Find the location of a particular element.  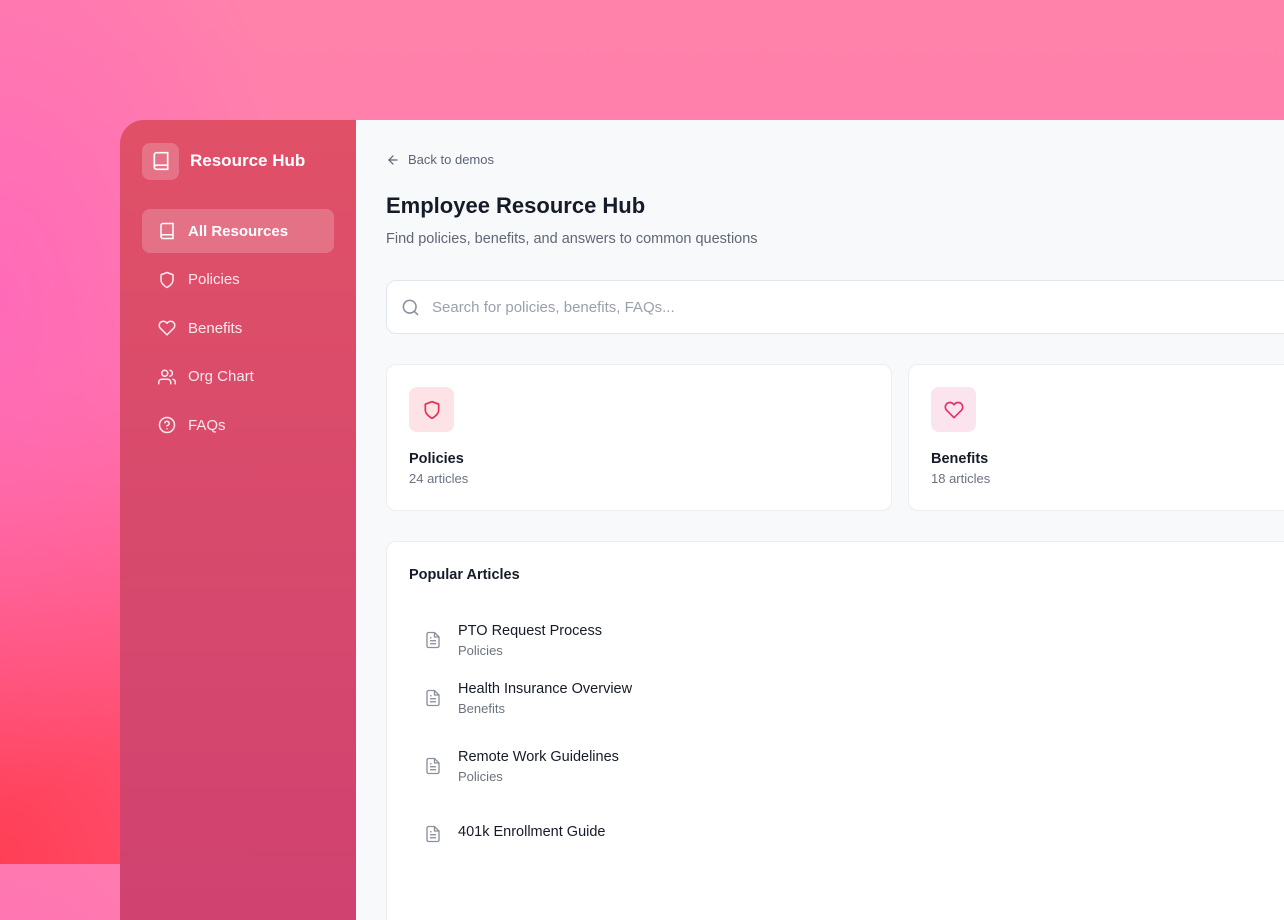

search-icon is located at coordinates (410, 307).